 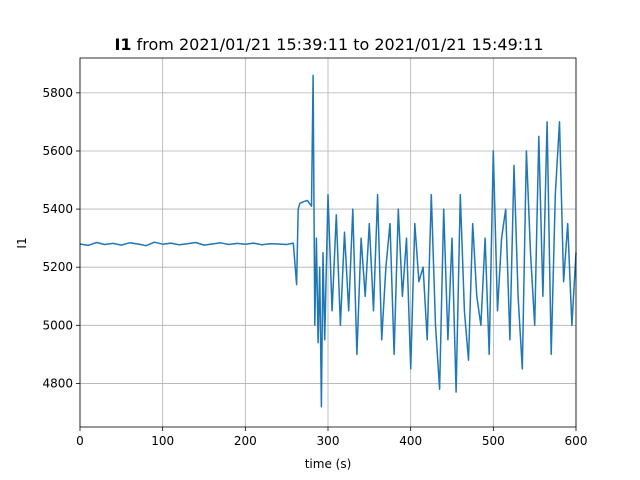 I want to click on x-tick-label: 200, so click(x=245, y=441).